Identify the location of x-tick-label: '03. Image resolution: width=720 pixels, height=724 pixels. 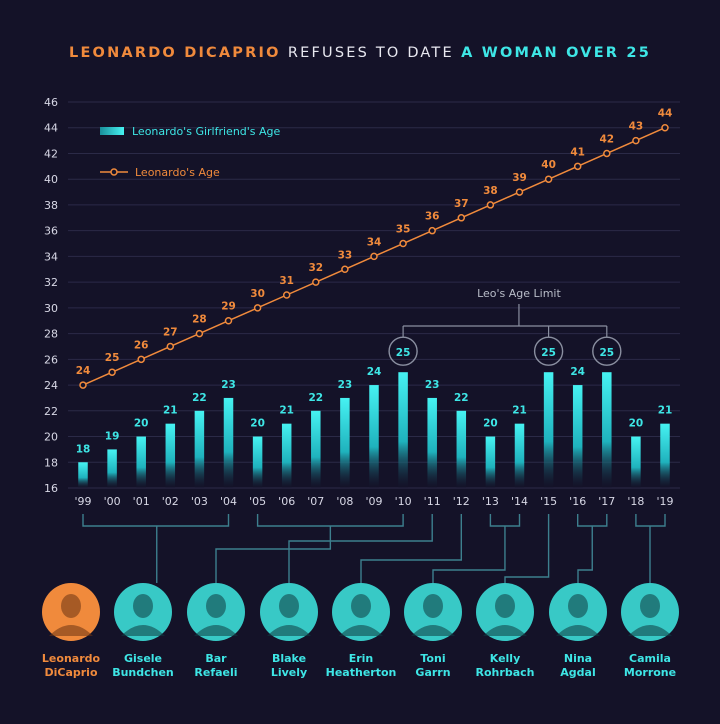
(199, 501).